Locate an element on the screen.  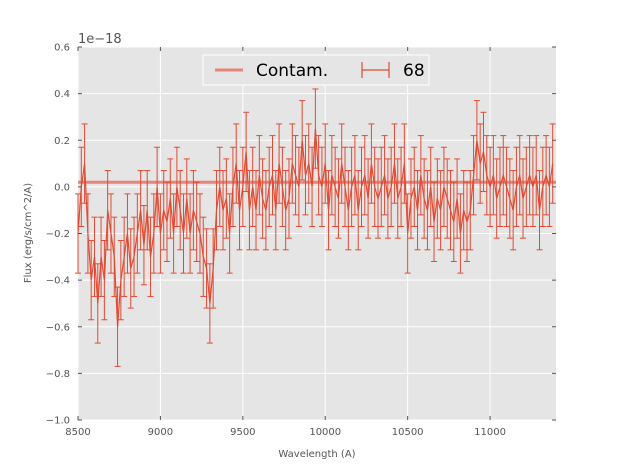
legend: Contam. 68 is located at coordinates (316, 70).